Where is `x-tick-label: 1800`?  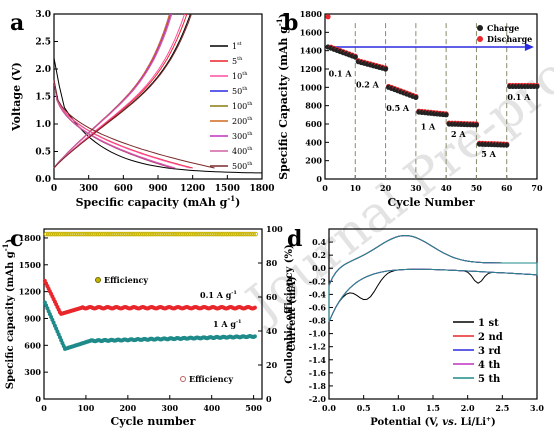
x-tick-label: 1800 is located at coordinates (261, 189).